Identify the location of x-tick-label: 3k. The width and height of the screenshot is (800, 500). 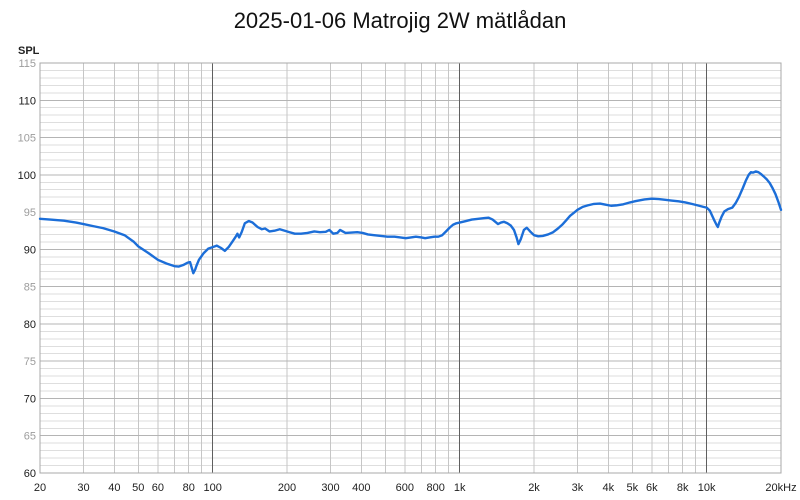
(578, 488).